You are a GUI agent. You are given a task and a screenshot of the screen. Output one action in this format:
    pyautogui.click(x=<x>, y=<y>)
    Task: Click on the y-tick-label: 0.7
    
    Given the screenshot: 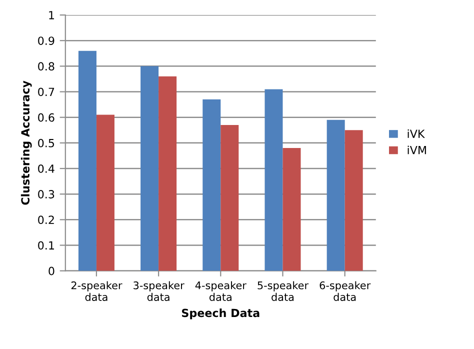 What is the action you would take?
    pyautogui.click(x=46, y=92)
    